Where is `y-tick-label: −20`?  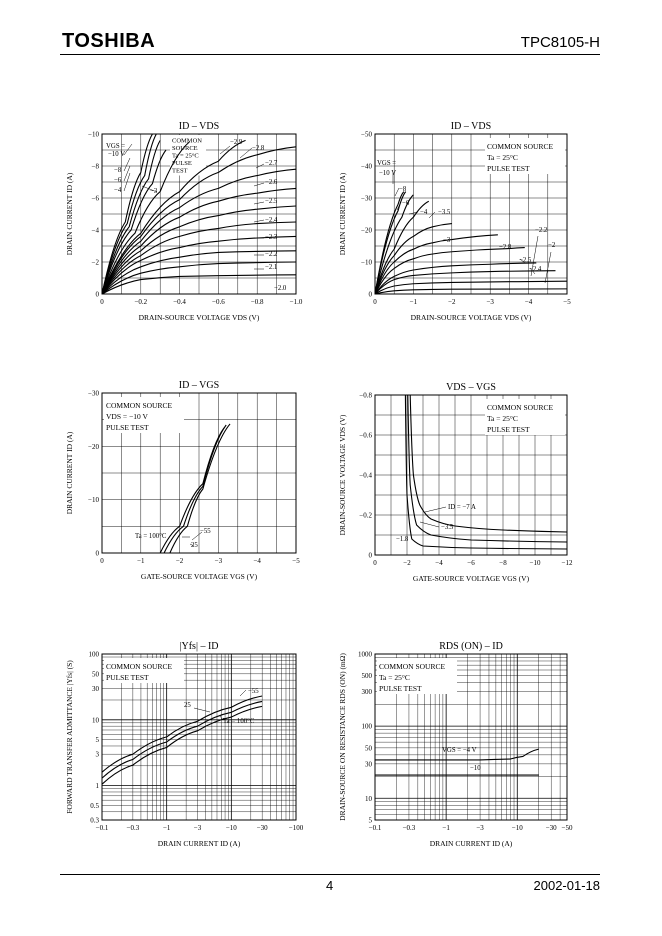 y-tick-label: −20 is located at coordinates (93, 447).